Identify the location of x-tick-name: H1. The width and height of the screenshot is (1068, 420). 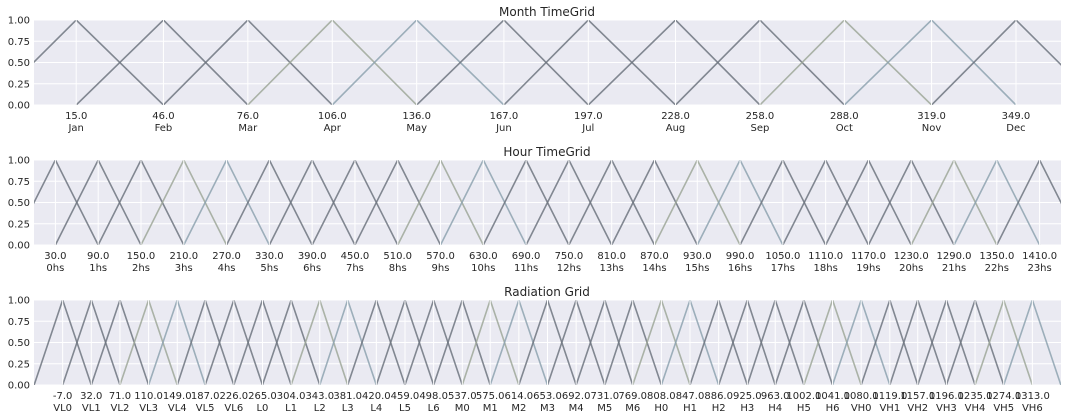
(690, 408).